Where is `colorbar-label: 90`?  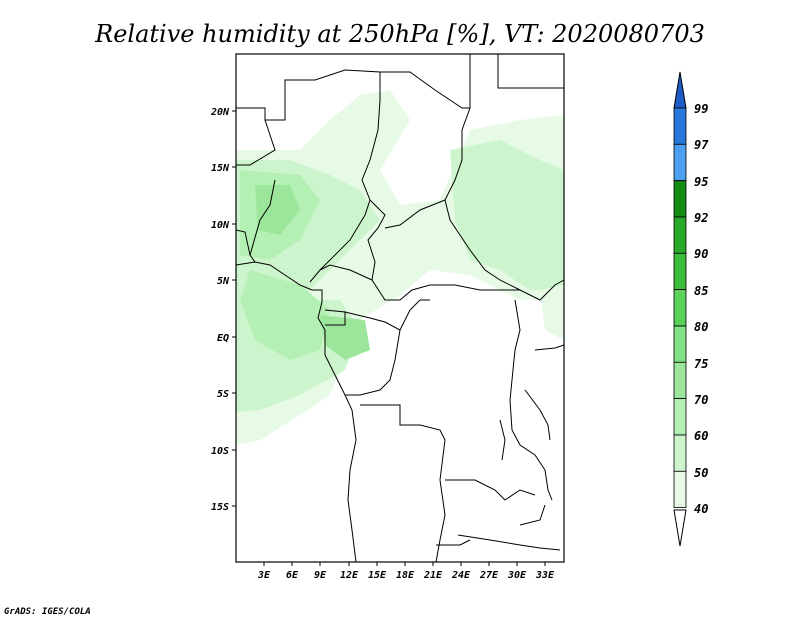 colorbar-label: 90 is located at coordinates (701, 254).